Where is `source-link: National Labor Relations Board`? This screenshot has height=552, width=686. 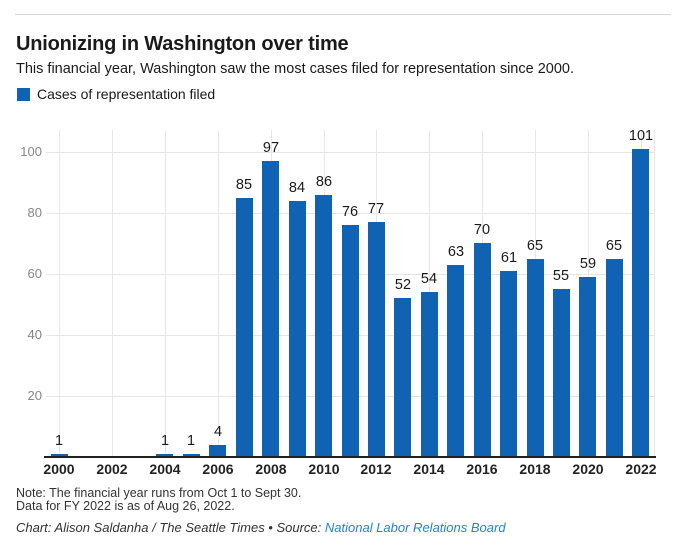
source-link: National Labor Relations Board is located at coordinates (415, 527).